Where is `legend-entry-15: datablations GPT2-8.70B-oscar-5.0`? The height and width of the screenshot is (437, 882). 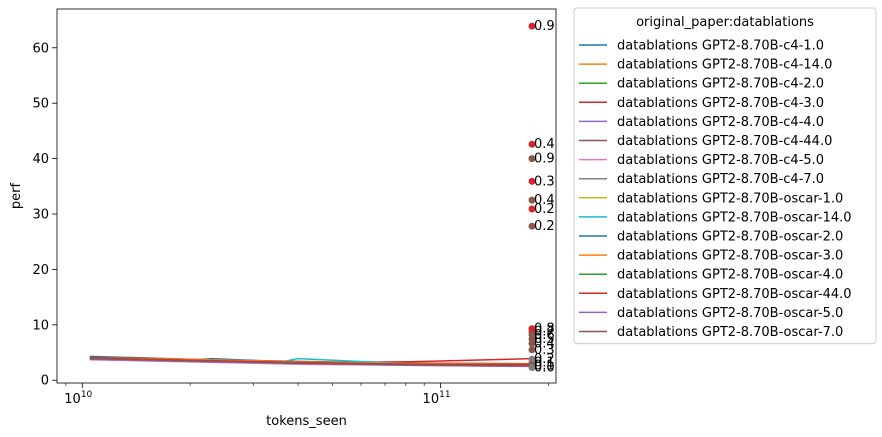
legend-entry-15: datablations GPT2-8.70B-oscar-5.0 is located at coordinates (711, 313).